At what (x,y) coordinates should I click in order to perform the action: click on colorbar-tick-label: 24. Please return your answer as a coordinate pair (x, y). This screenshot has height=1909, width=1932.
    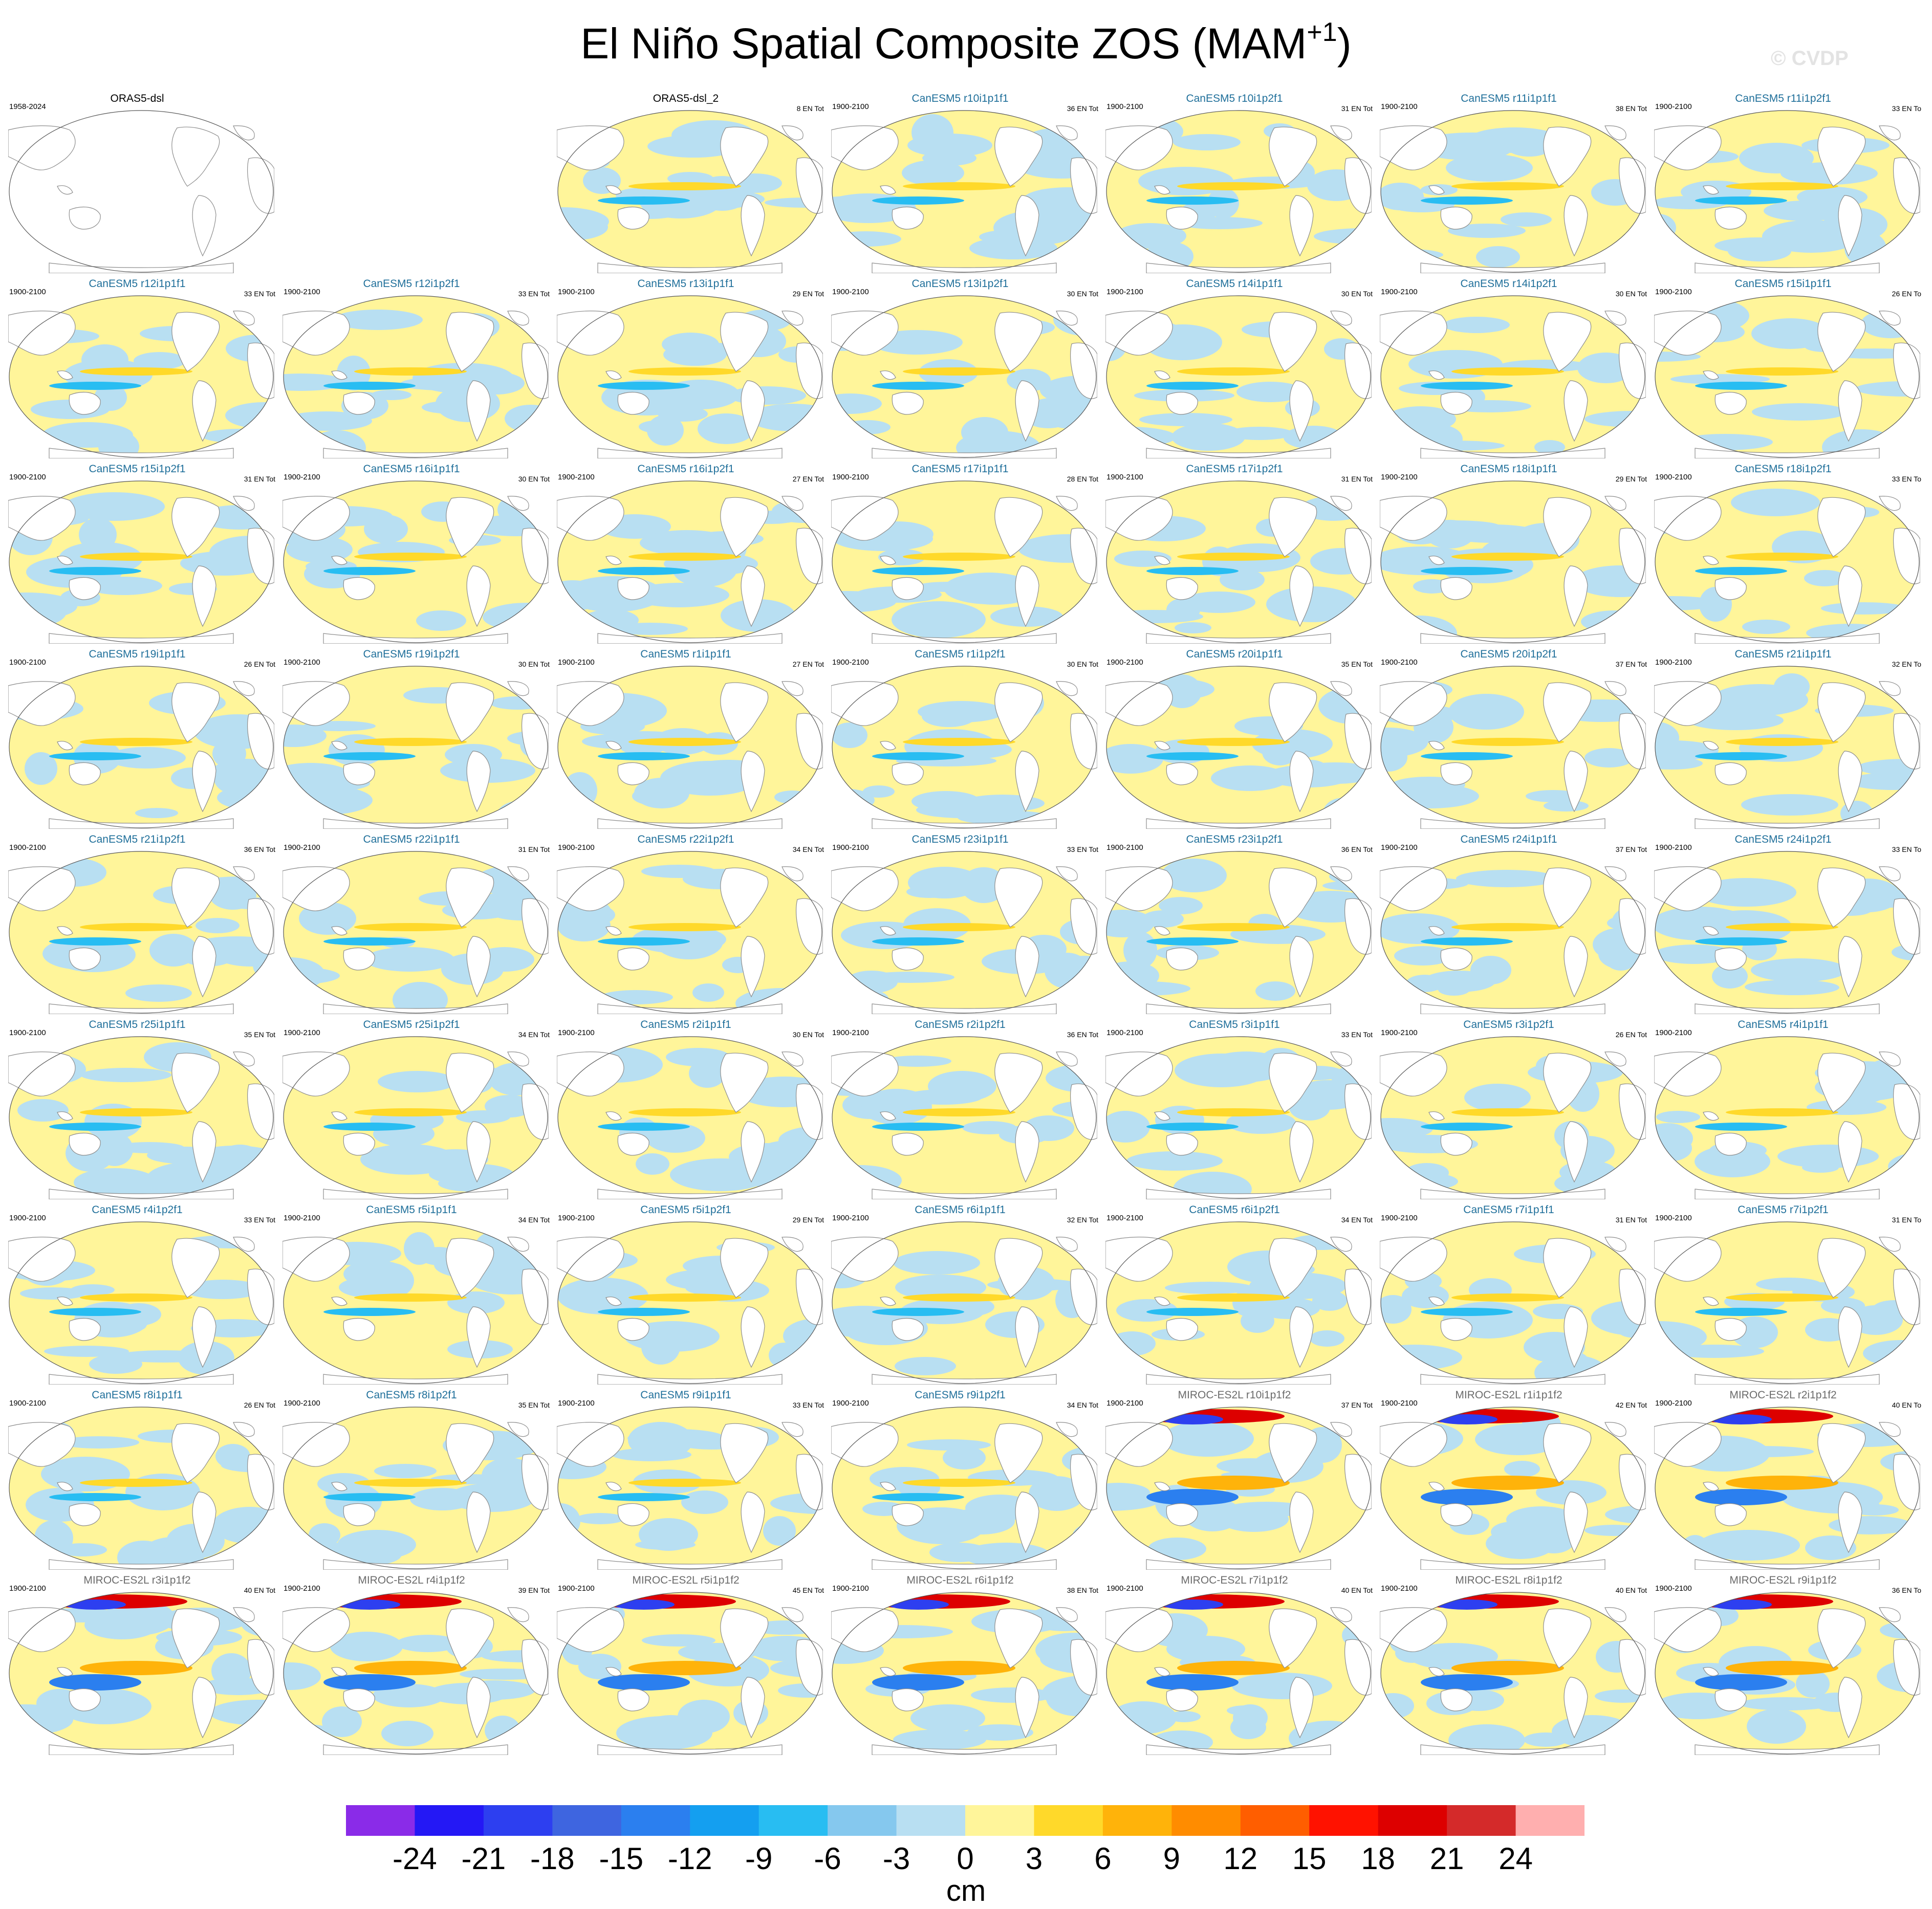
    Looking at the image, I should click on (1516, 1858).